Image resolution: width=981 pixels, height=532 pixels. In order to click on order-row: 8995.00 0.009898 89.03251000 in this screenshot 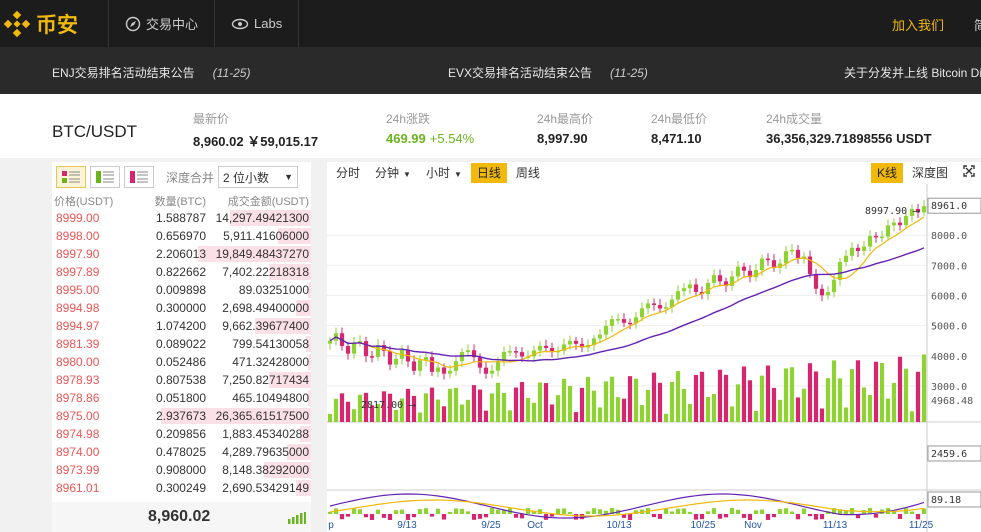, I will do `click(181, 290)`.